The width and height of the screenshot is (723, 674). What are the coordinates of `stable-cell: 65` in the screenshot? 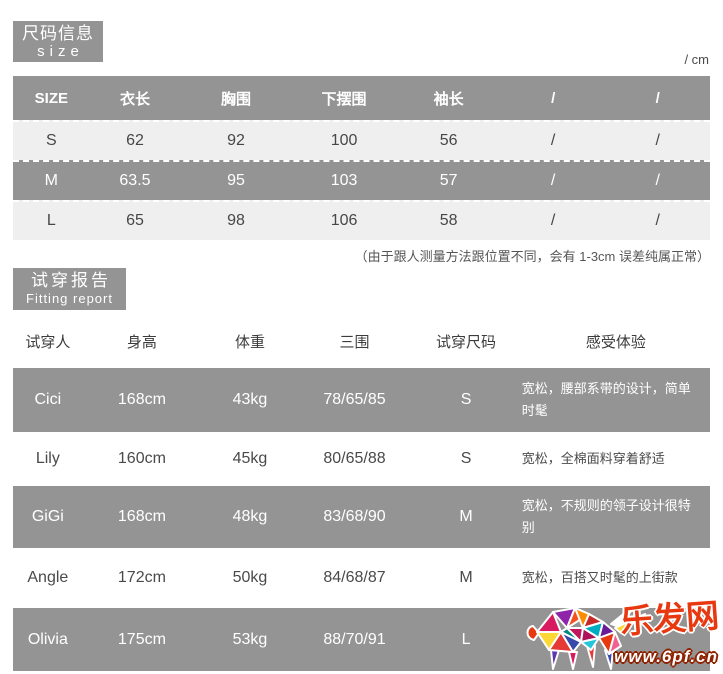 It's located at (135, 220).